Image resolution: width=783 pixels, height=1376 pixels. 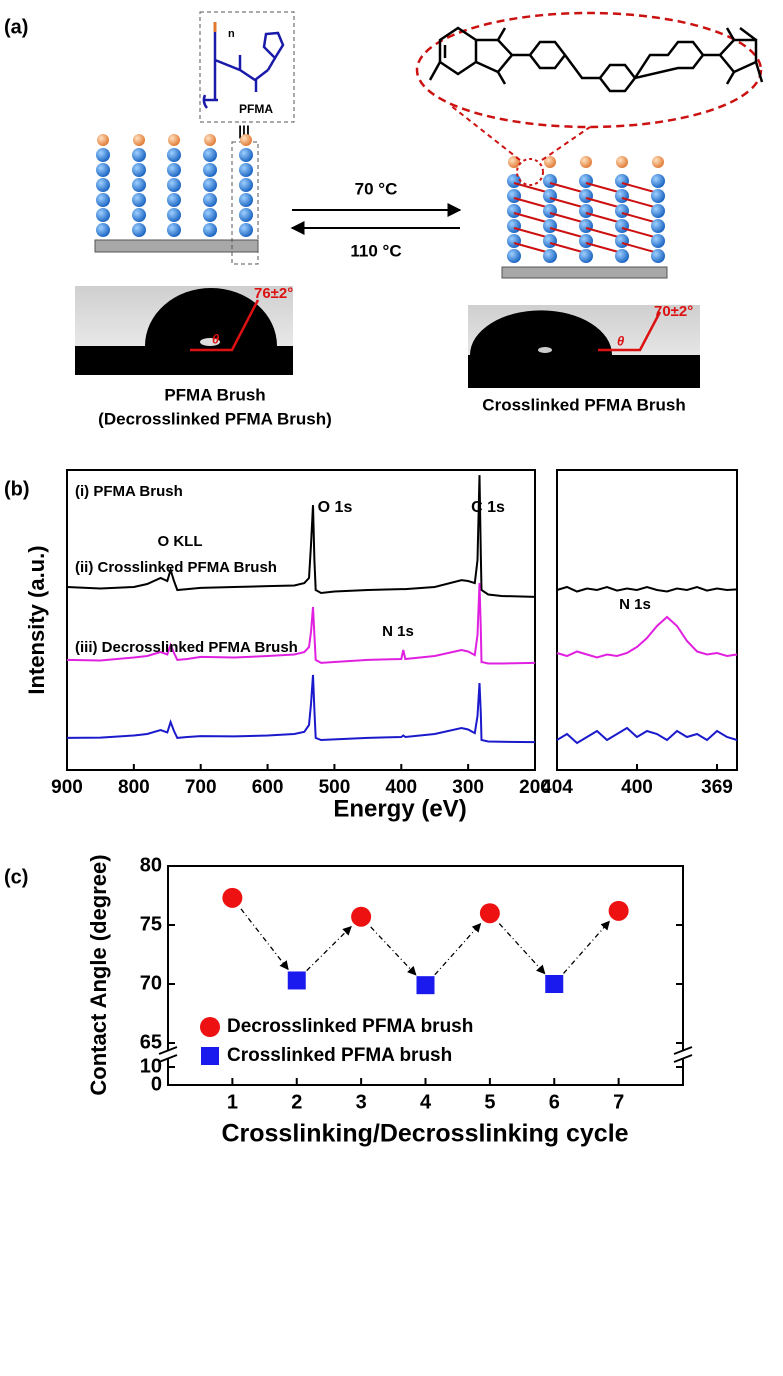 What do you see at coordinates (210, 1027) in the screenshot?
I see `legend-marker` at bounding box center [210, 1027].